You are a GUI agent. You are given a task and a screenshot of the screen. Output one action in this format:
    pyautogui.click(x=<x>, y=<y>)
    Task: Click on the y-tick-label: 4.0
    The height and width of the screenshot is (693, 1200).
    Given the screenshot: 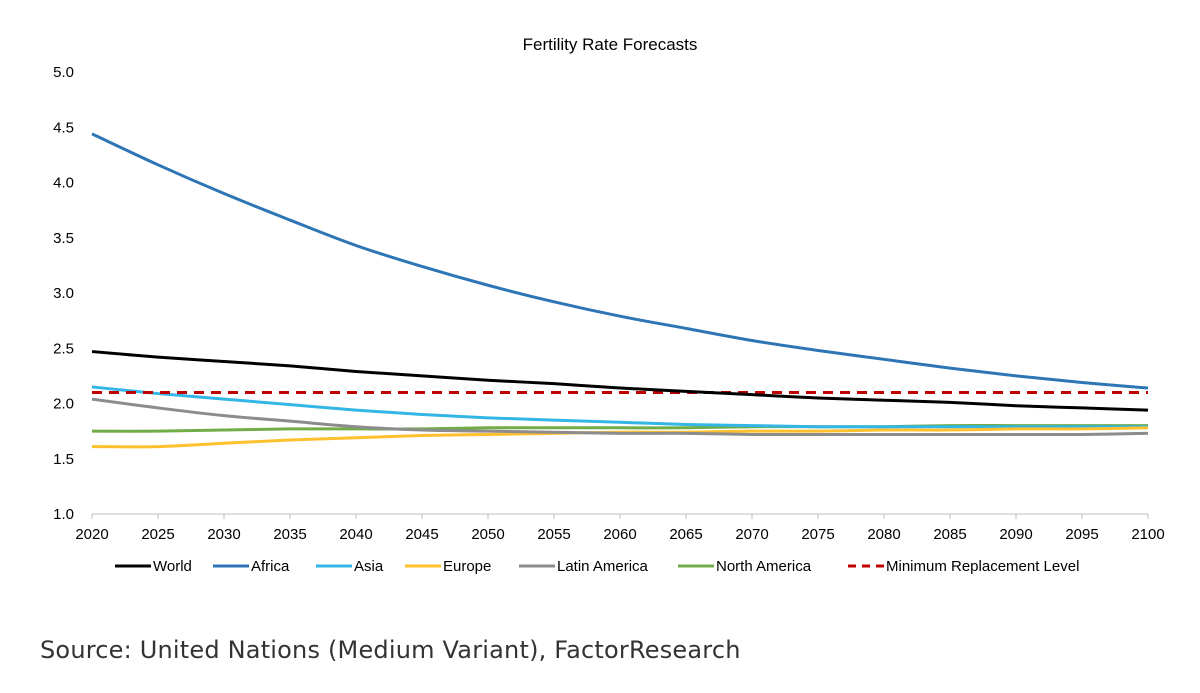 What is the action you would take?
    pyautogui.click(x=63, y=183)
    